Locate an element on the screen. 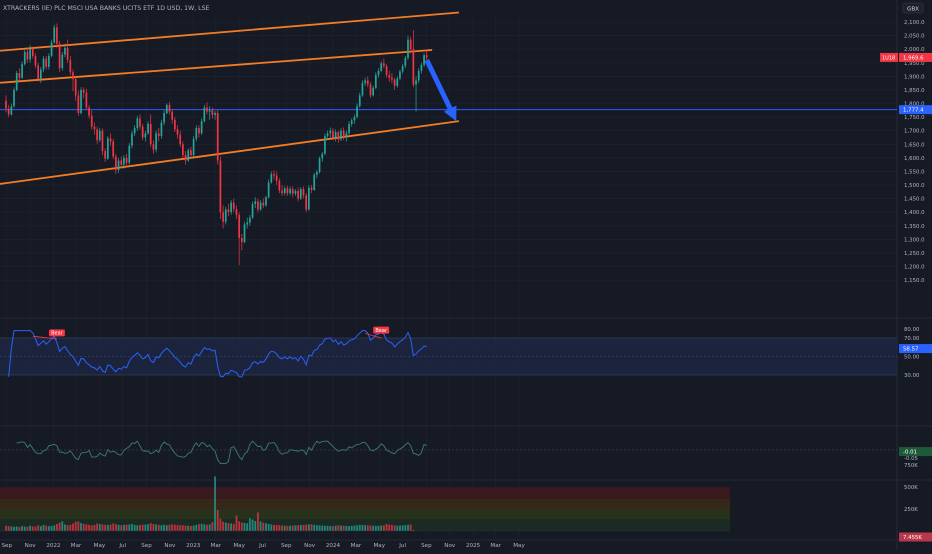  price-tick-label: 1,350.0 is located at coordinates (914, 227).